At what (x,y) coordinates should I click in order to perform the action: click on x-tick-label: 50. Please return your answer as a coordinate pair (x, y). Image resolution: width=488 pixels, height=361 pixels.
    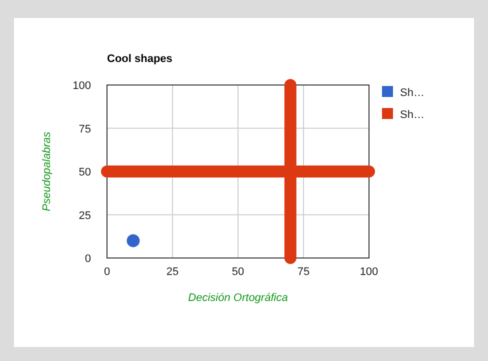
    Looking at the image, I should click on (238, 272).